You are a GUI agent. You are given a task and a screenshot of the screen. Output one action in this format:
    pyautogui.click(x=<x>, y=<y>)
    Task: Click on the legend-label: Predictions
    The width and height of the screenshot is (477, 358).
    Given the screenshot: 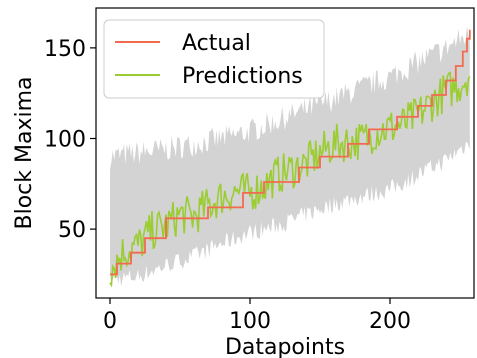 What is the action you would take?
    pyautogui.click(x=242, y=76)
    